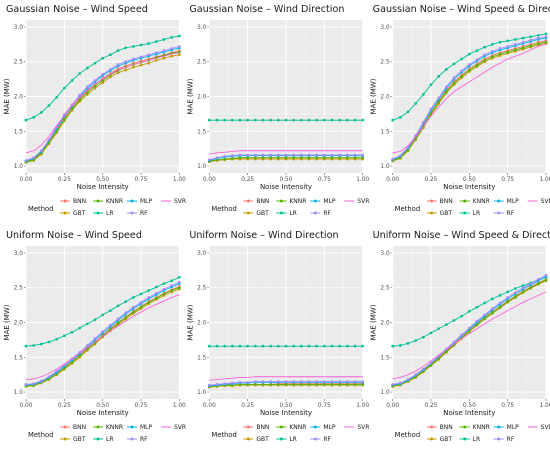 The height and width of the screenshot is (456, 550). I want to click on legend-label: RF, so click(144, 439).